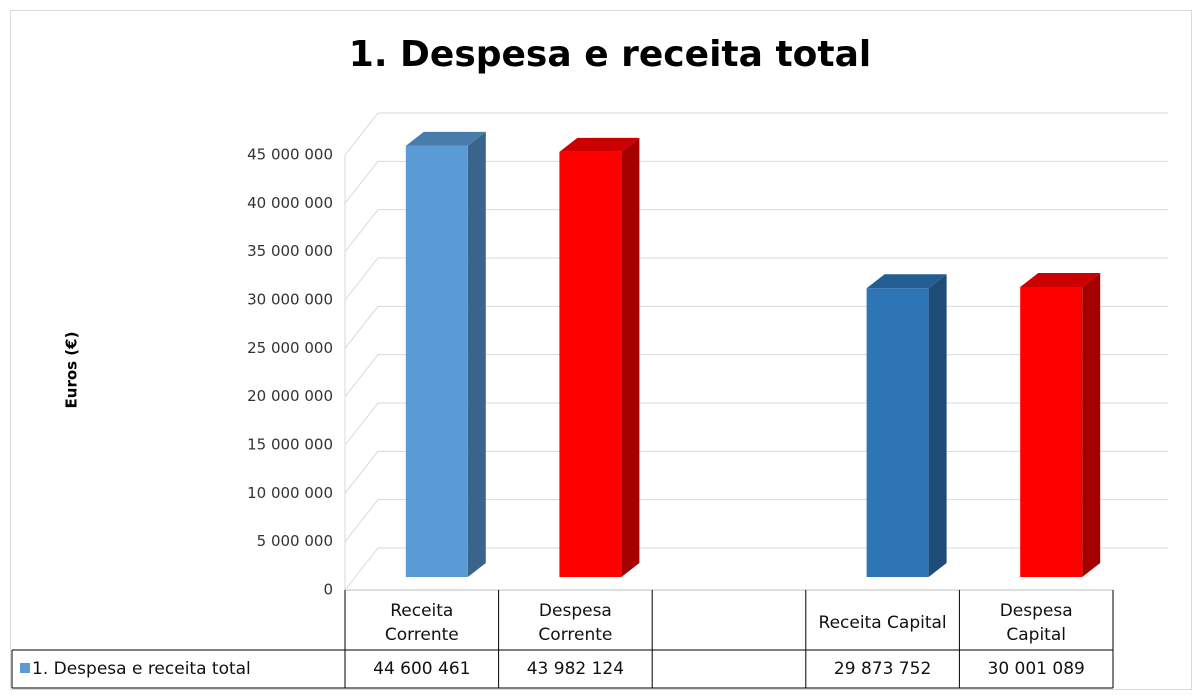 This screenshot has width=1202, height=698. Describe the element at coordinates (575, 669) in the screenshot. I see `data-table-value: 43 982 124` at that location.